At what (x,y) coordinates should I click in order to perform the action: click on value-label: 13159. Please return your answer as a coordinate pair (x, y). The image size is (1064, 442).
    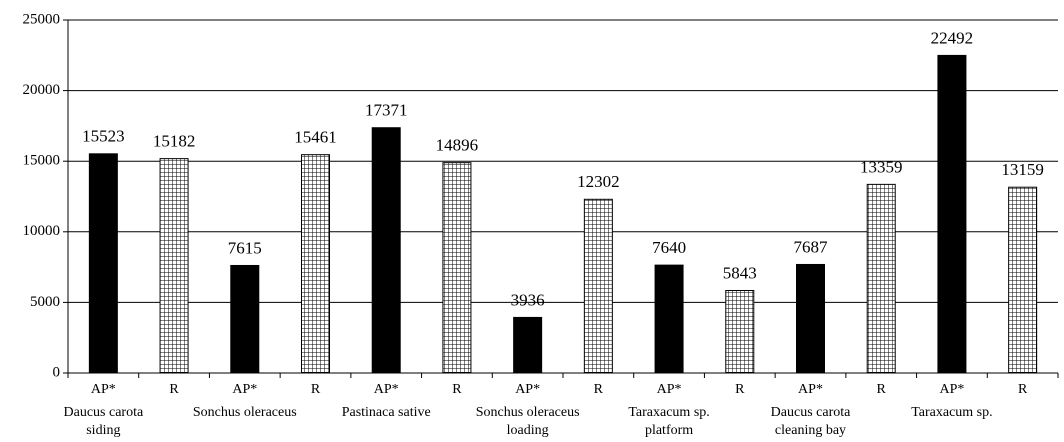
    Looking at the image, I should click on (1022, 169).